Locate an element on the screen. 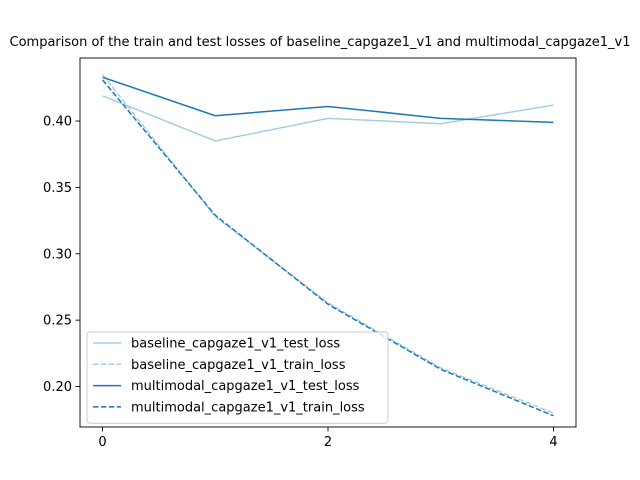 The height and width of the screenshot is (480, 640). x-tick-label: 2 is located at coordinates (328, 442).